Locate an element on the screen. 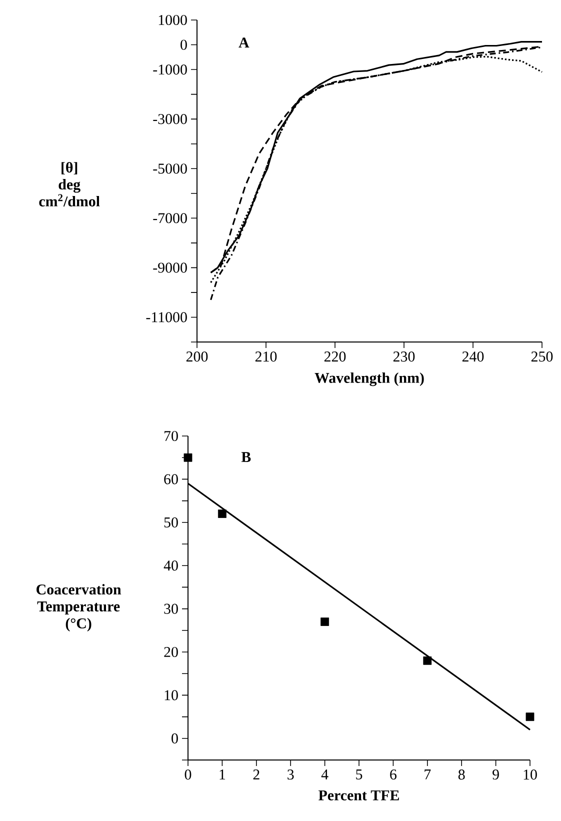 The height and width of the screenshot is (821, 561). x-axis-title: Wavelength (nm) is located at coordinates (369, 379).